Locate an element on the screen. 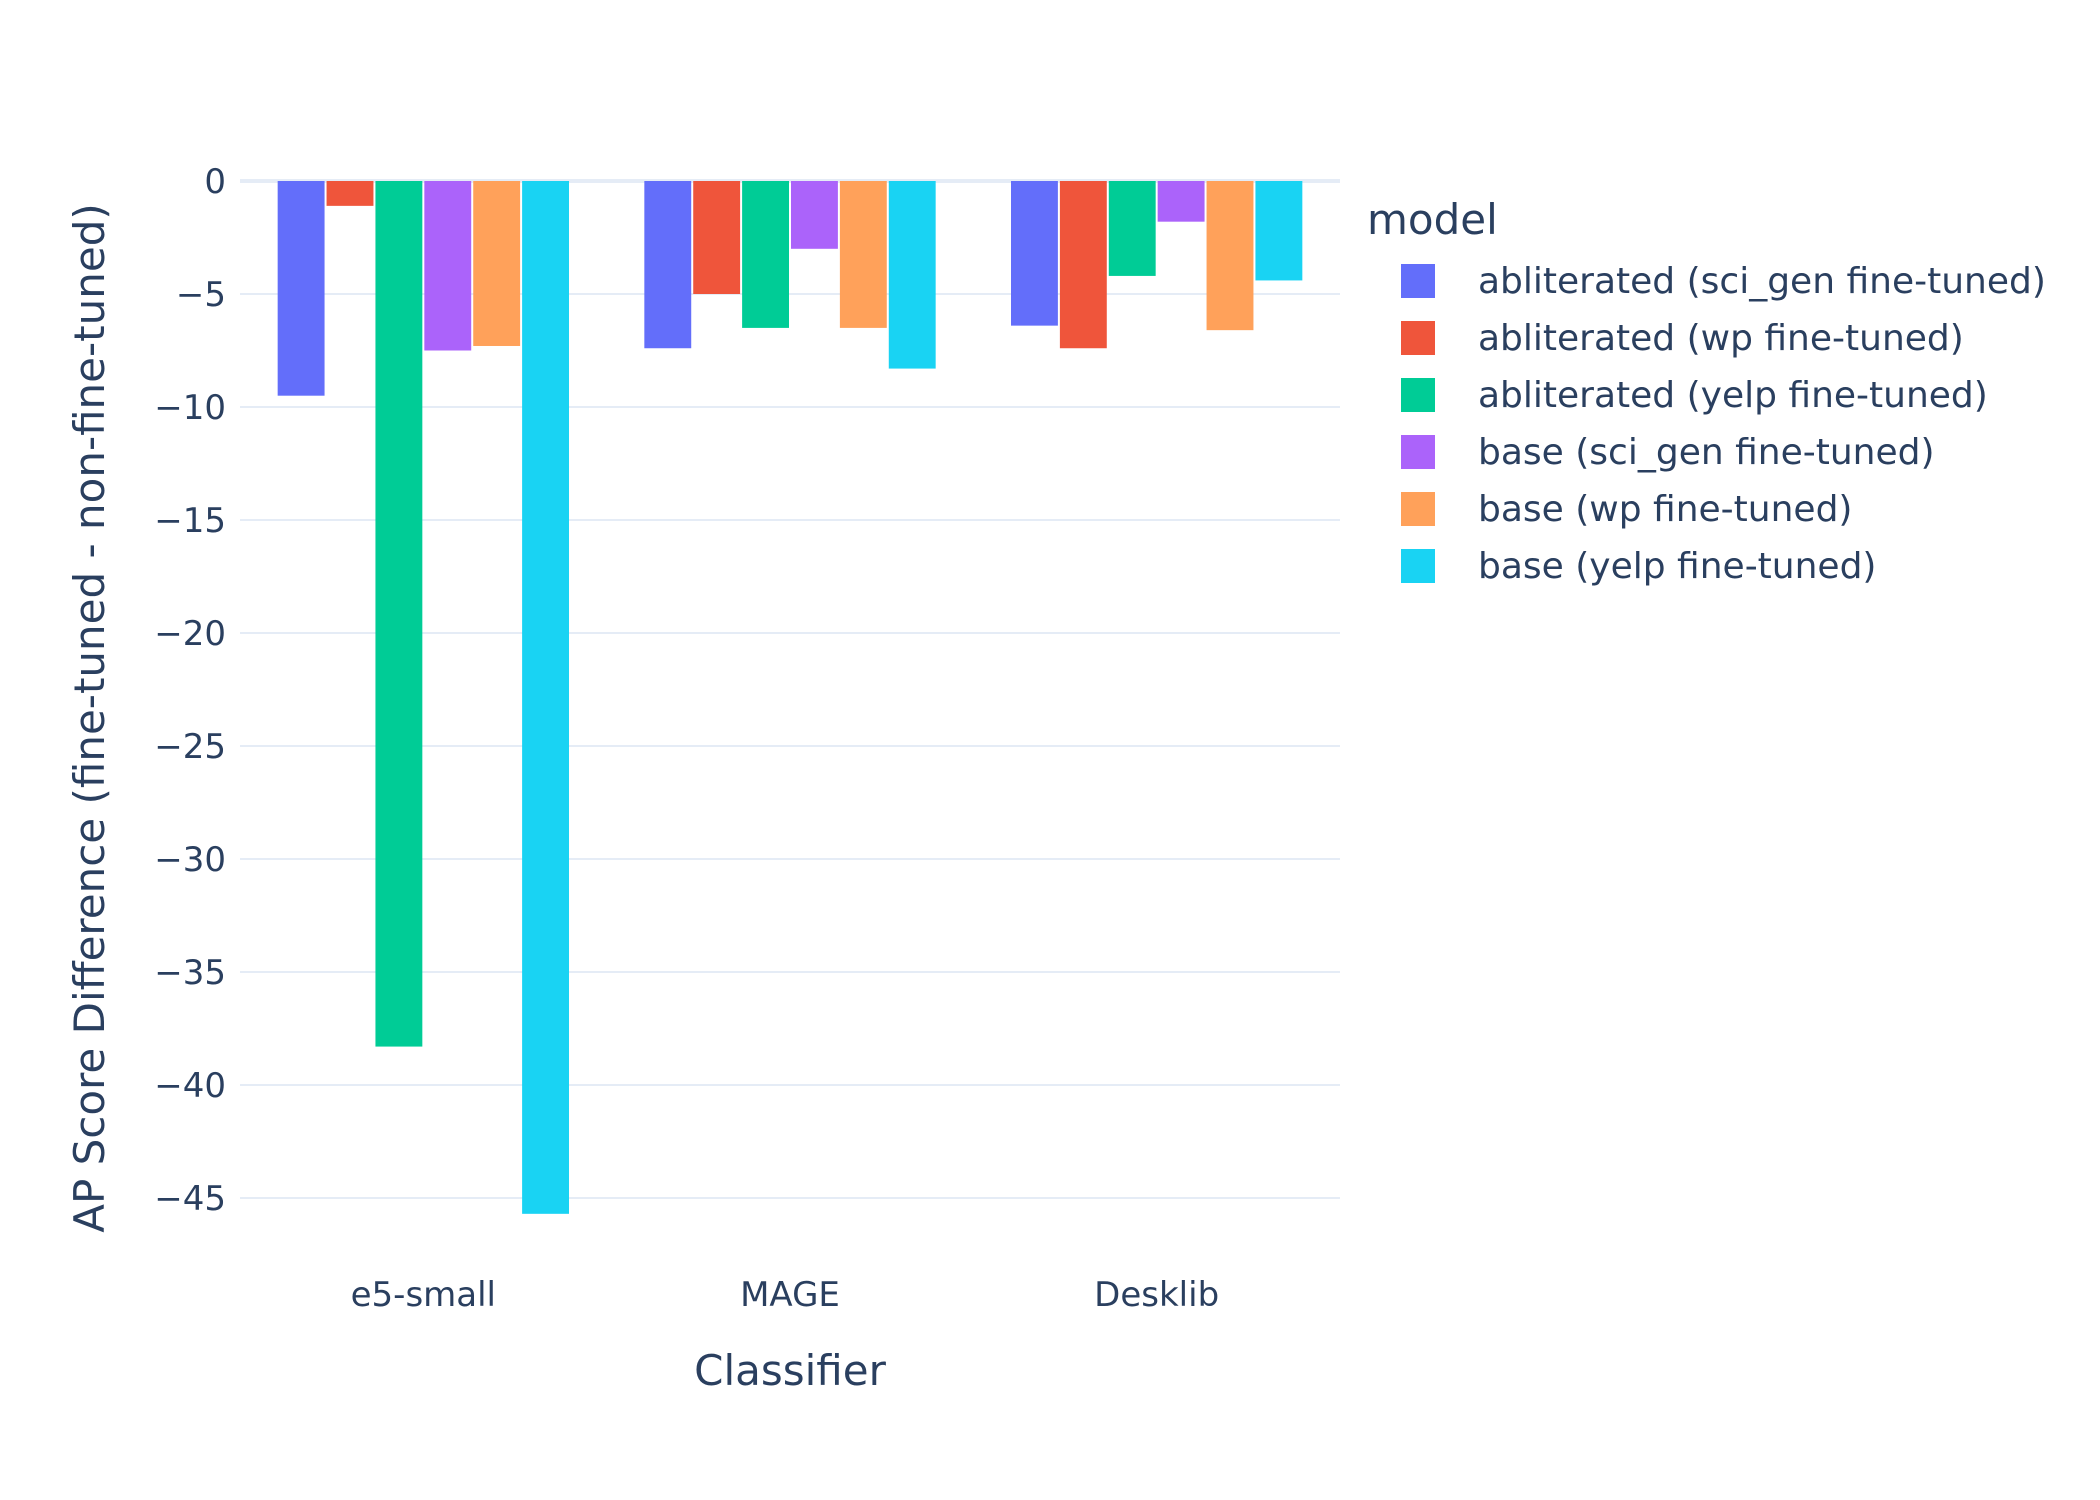 This screenshot has height=1500, width=2100. x-axis-title: Classifier is located at coordinates (790, 1370).